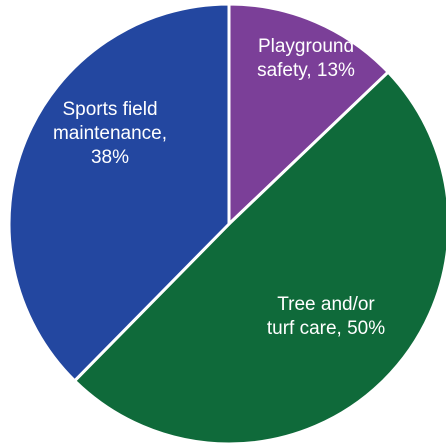  I want to click on pie-label-line: maintenance,, so click(110, 133).